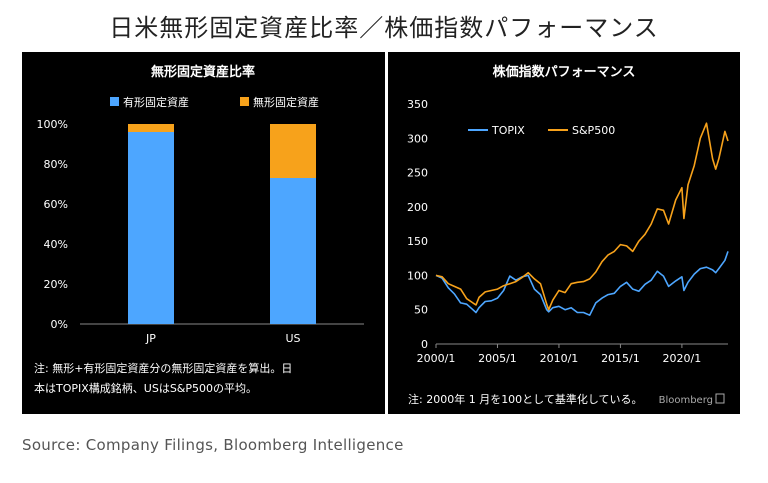 The image size is (768, 483). I want to click on y-tick-label: 80%, so click(56, 164).